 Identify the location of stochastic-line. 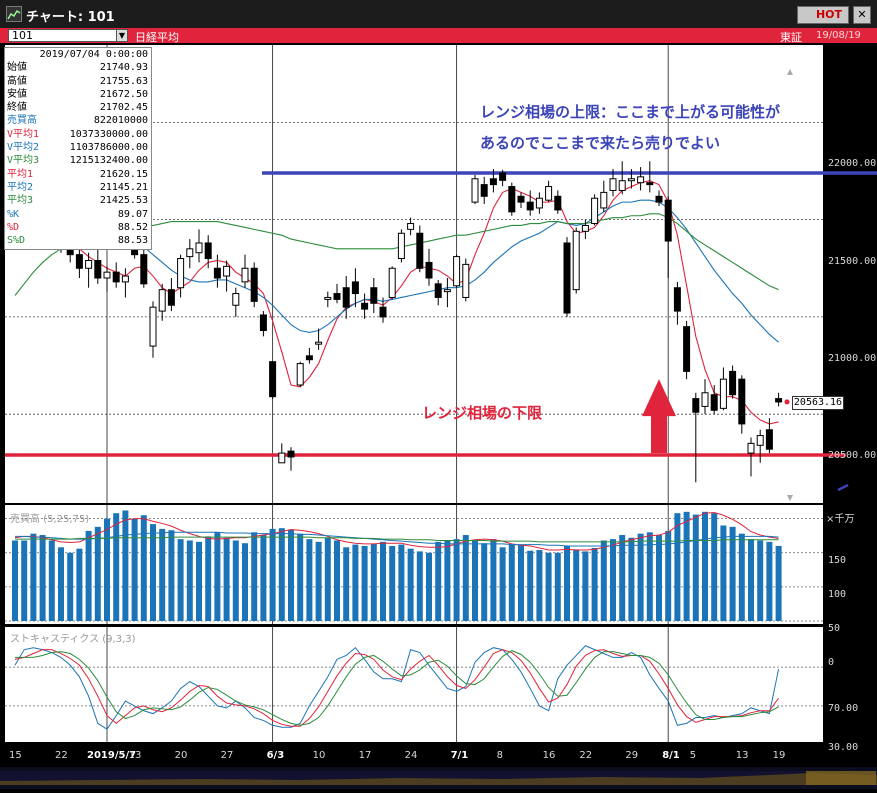
(397, 688).